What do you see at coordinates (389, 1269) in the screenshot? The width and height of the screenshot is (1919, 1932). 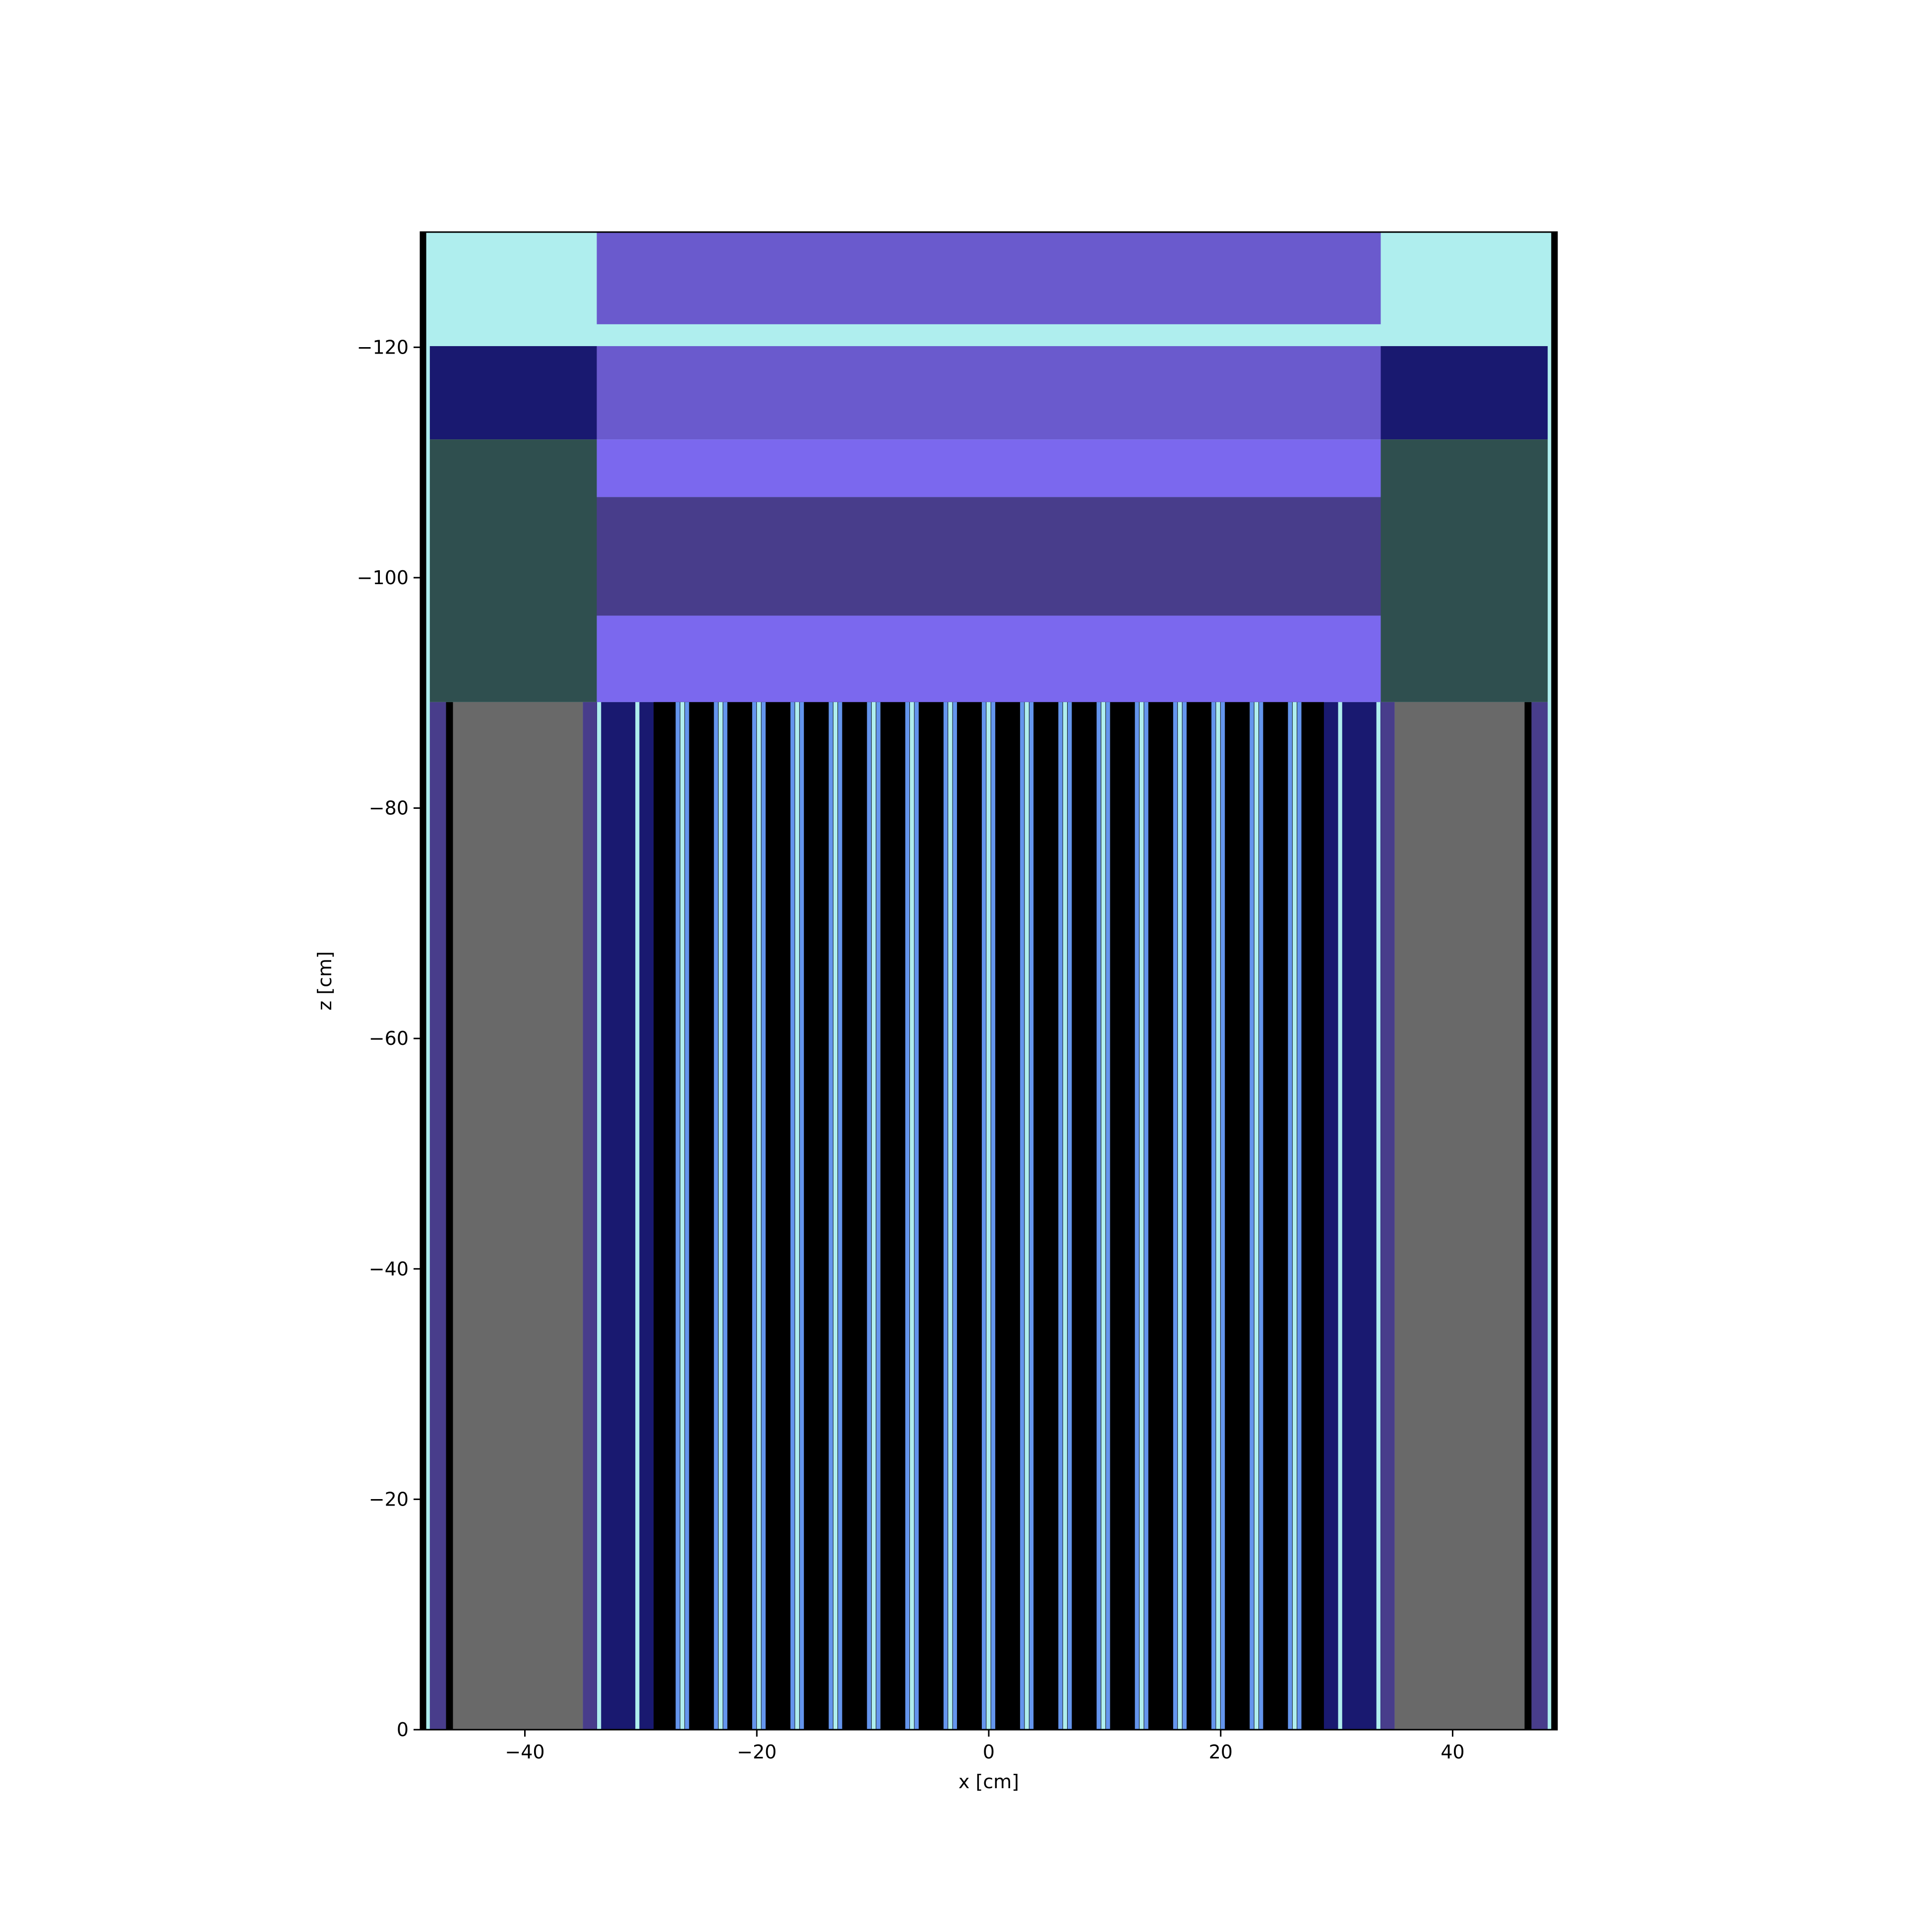 I see `y-tick-label: −40` at bounding box center [389, 1269].